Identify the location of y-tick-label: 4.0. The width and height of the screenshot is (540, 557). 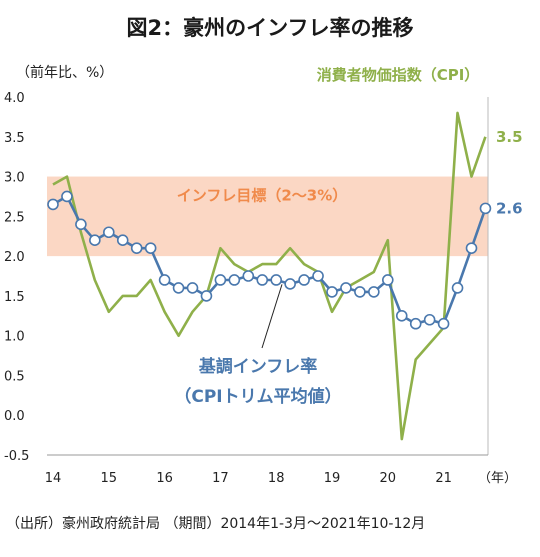
(14, 98).